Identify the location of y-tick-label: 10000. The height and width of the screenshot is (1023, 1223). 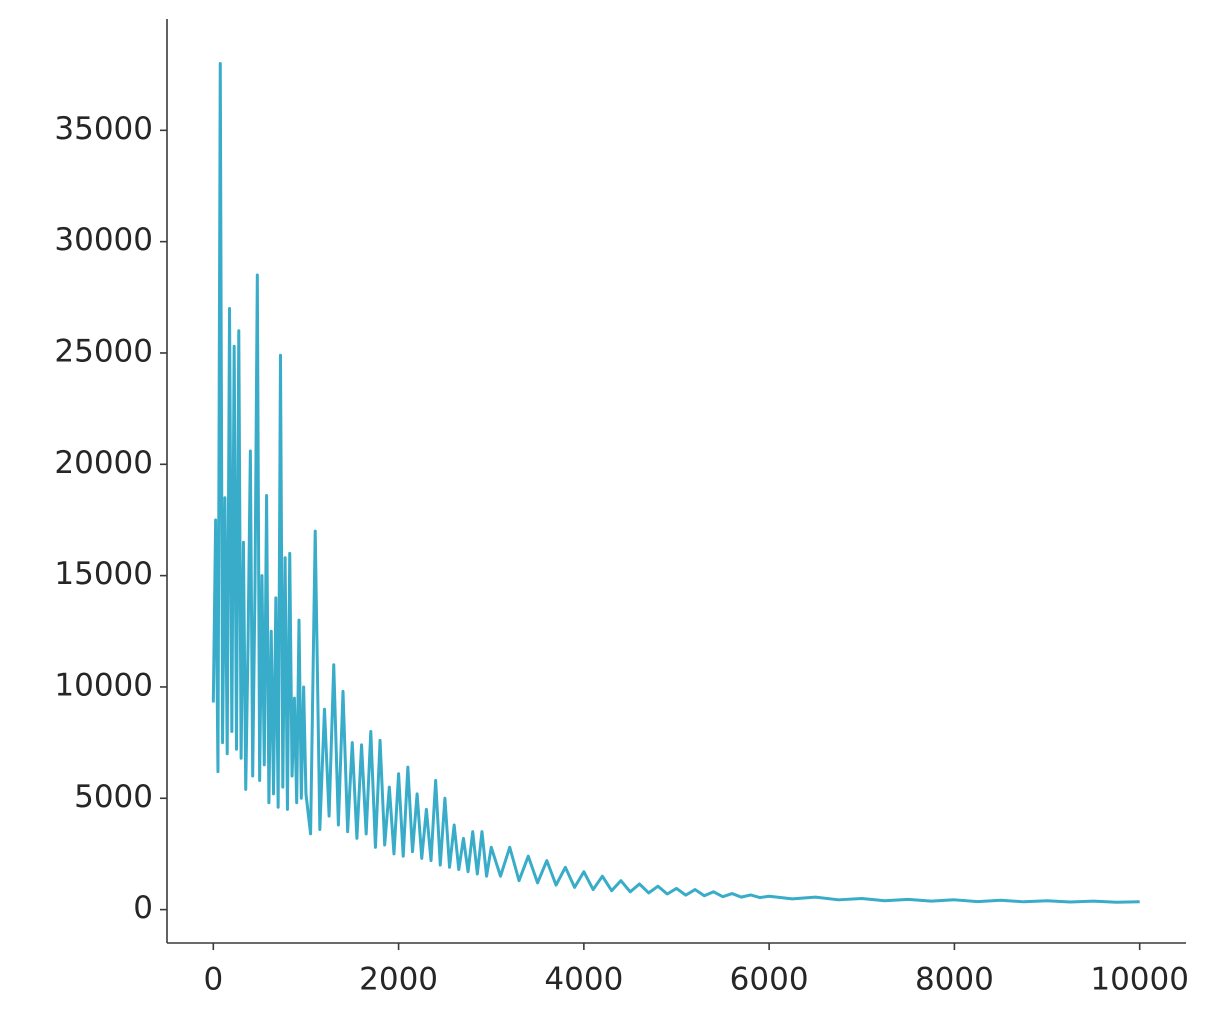
(103, 685).